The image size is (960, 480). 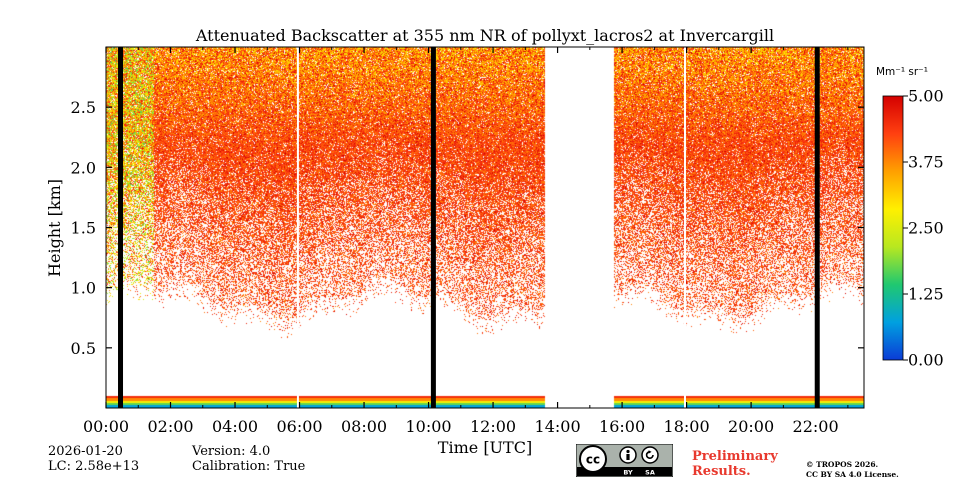 What do you see at coordinates (231, 451) in the screenshot?
I see `footer-version: Version: 4.0` at bounding box center [231, 451].